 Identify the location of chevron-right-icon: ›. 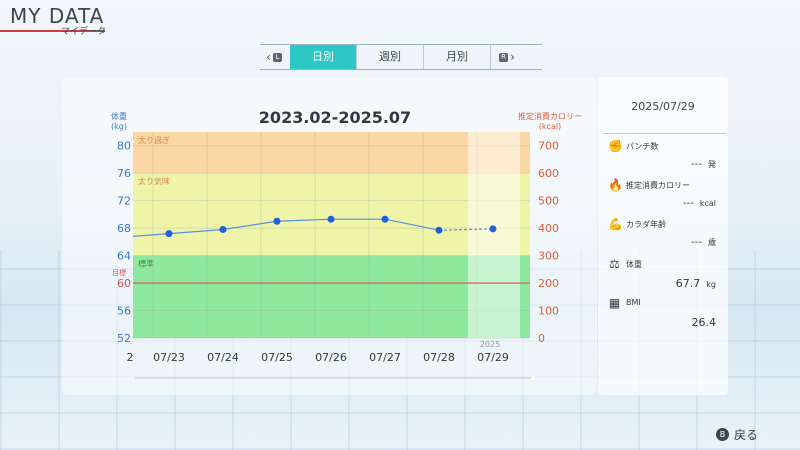
(512, 57).